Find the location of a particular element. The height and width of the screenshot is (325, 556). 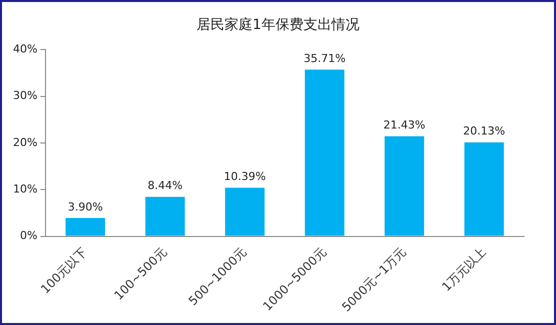

y-tick-label: 20% is located at coordinates (25, 142).